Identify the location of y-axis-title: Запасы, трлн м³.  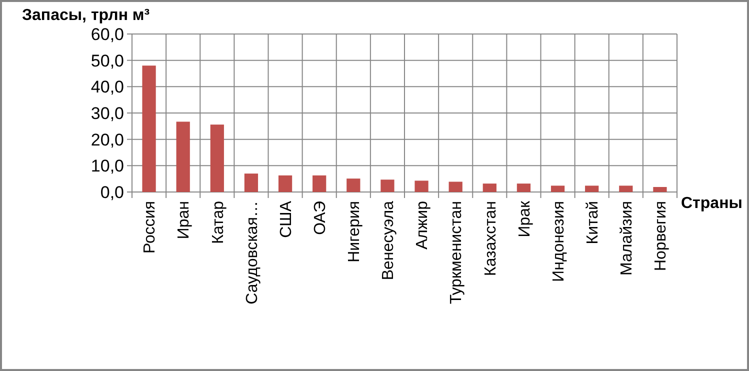
(86, 15).